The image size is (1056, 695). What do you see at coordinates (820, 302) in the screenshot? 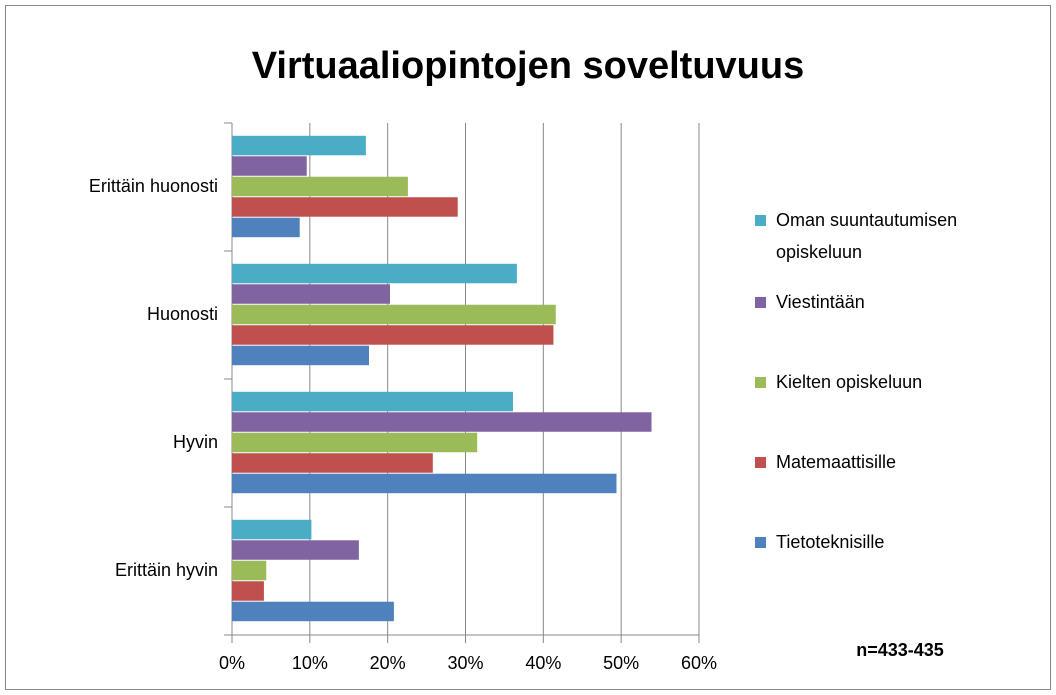
I see `legend-label: Viestintään` at bounding box center [820, 302].